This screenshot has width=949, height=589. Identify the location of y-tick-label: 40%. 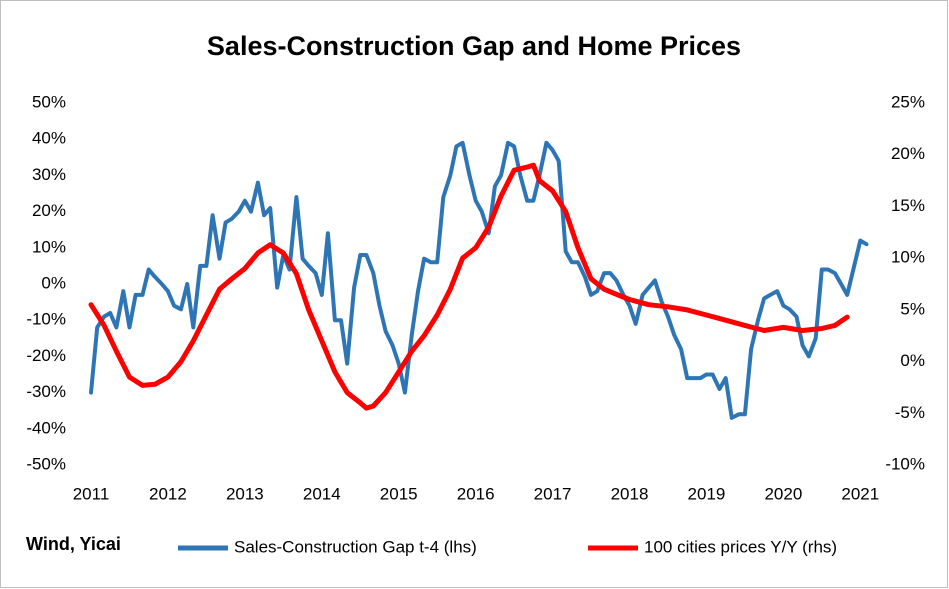
(49, 138).